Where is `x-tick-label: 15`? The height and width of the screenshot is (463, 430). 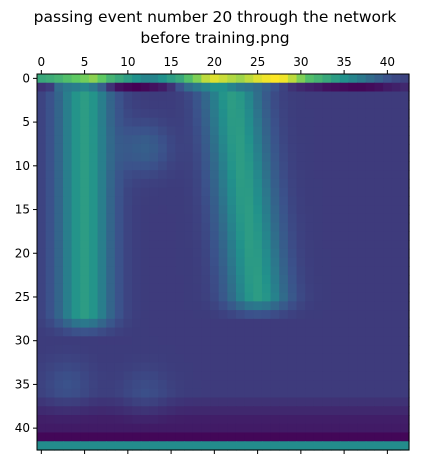
x-tick-label: 15 is located at coordinates (170, 62).